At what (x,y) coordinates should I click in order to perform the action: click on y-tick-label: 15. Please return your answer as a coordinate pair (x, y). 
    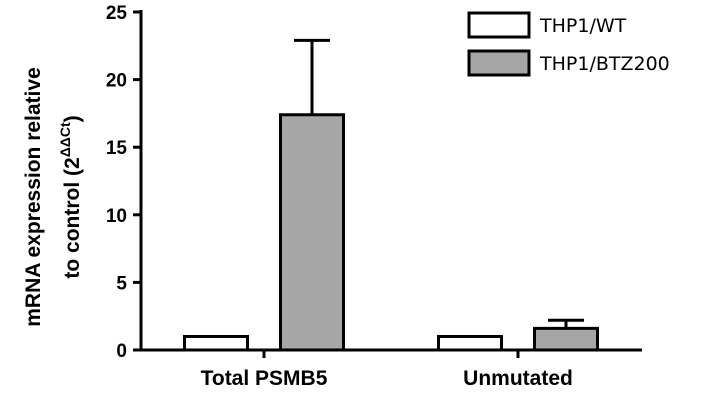
    Looking at the image, I should click on (117, 148).